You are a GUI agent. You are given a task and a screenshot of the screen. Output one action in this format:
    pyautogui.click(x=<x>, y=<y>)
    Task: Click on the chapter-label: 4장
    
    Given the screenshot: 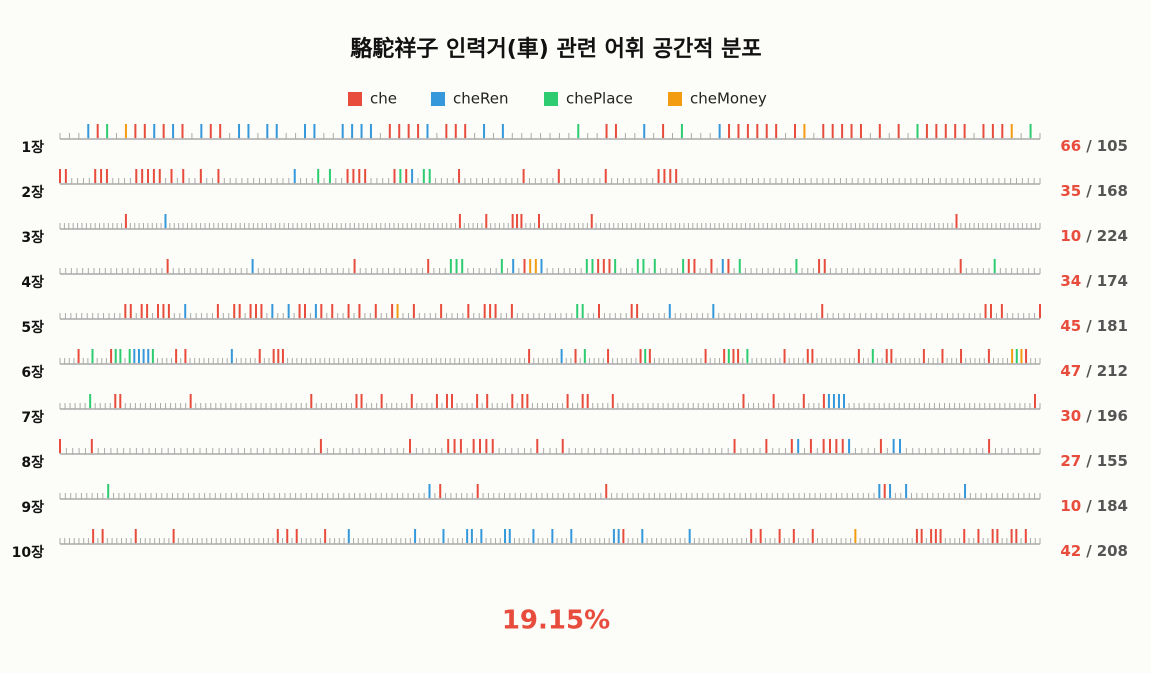 What is the action you would take?
    pyautogui.click(x=32, y=282)
    